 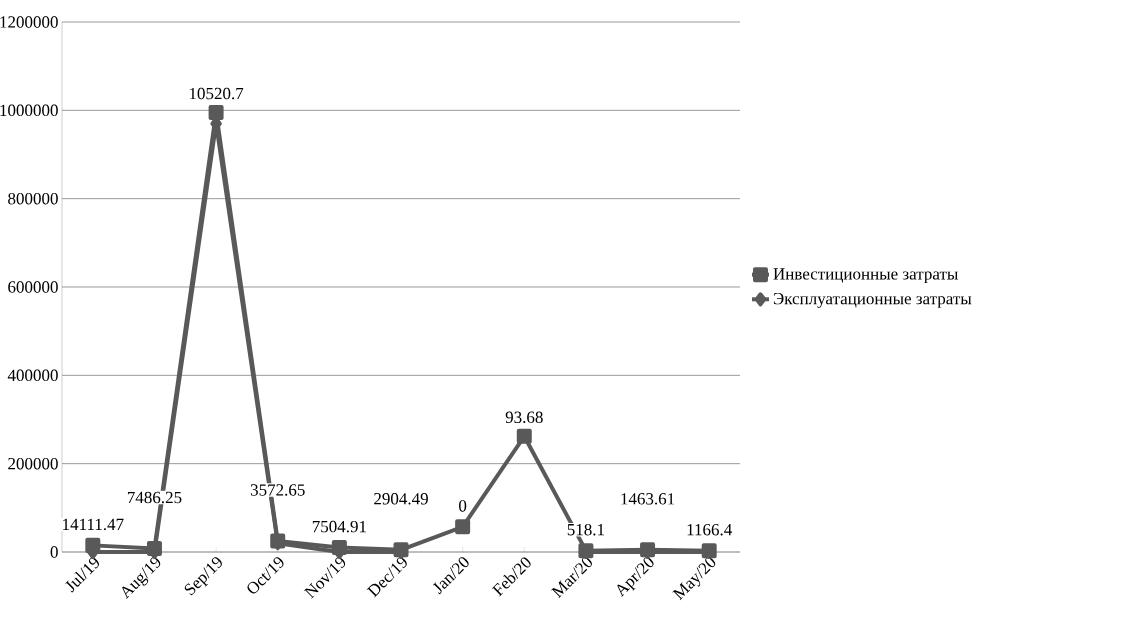 I want to click on annotation: 2904.49, so click(x=401, y=499).